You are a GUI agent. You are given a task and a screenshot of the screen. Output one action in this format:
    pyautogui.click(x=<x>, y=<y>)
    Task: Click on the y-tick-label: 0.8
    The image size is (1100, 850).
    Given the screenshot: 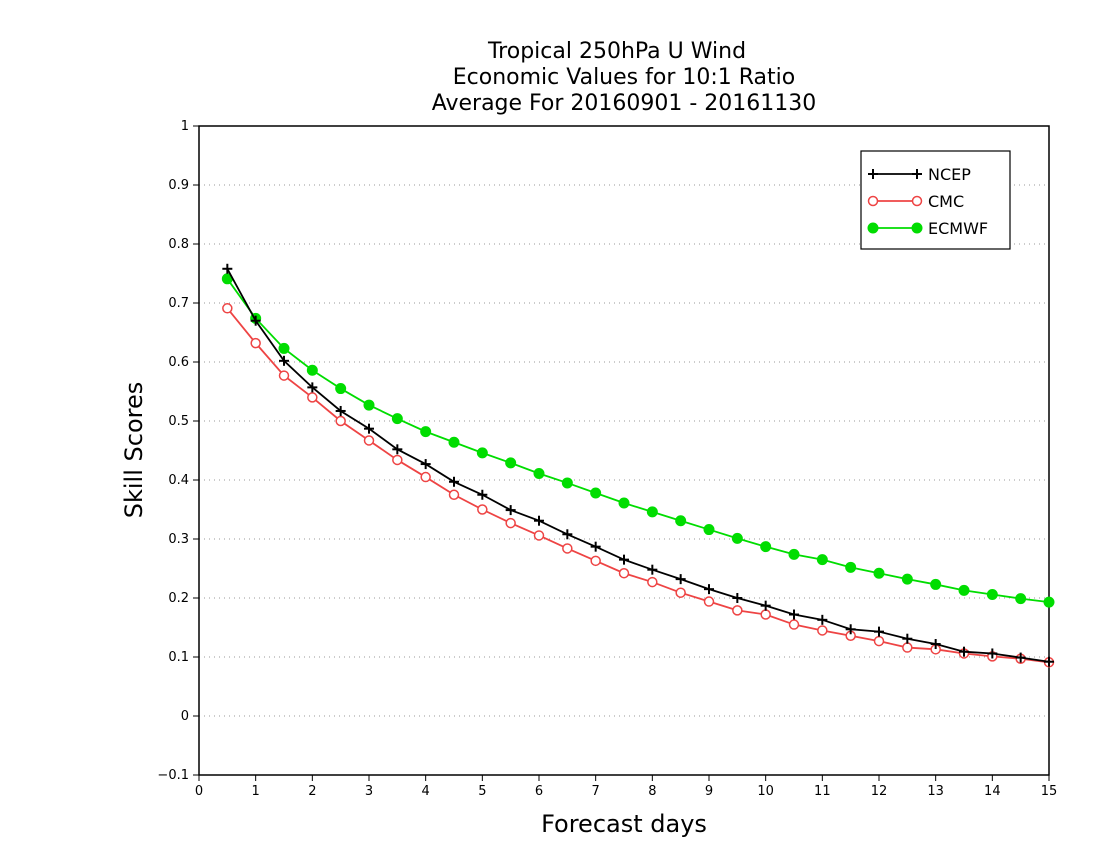 What is the action you would take?
    pyautogui.click(x=178, y=244)
    